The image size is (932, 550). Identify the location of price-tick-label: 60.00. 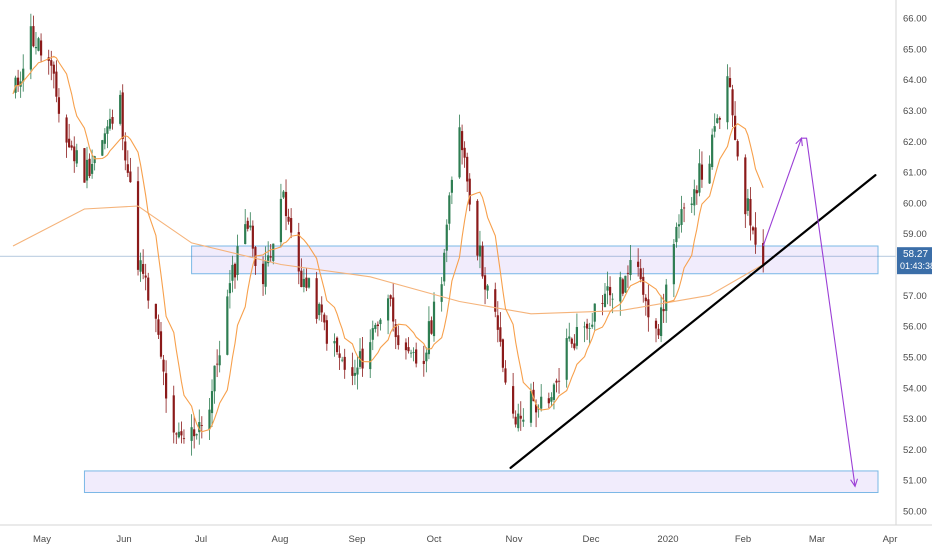
(915, 203).